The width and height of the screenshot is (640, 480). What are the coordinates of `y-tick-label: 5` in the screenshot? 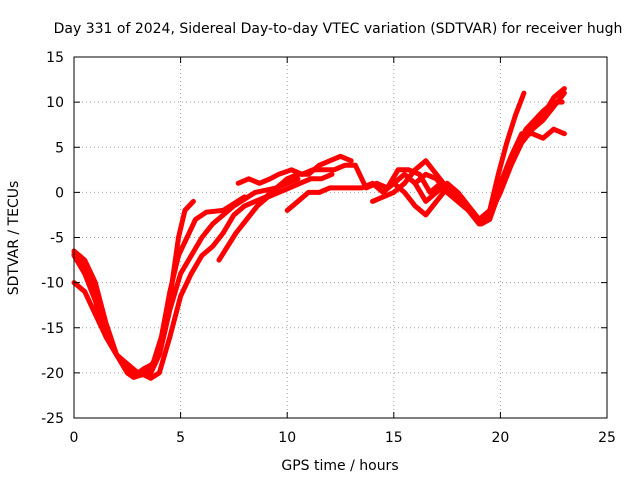 It's located at (59, 148).